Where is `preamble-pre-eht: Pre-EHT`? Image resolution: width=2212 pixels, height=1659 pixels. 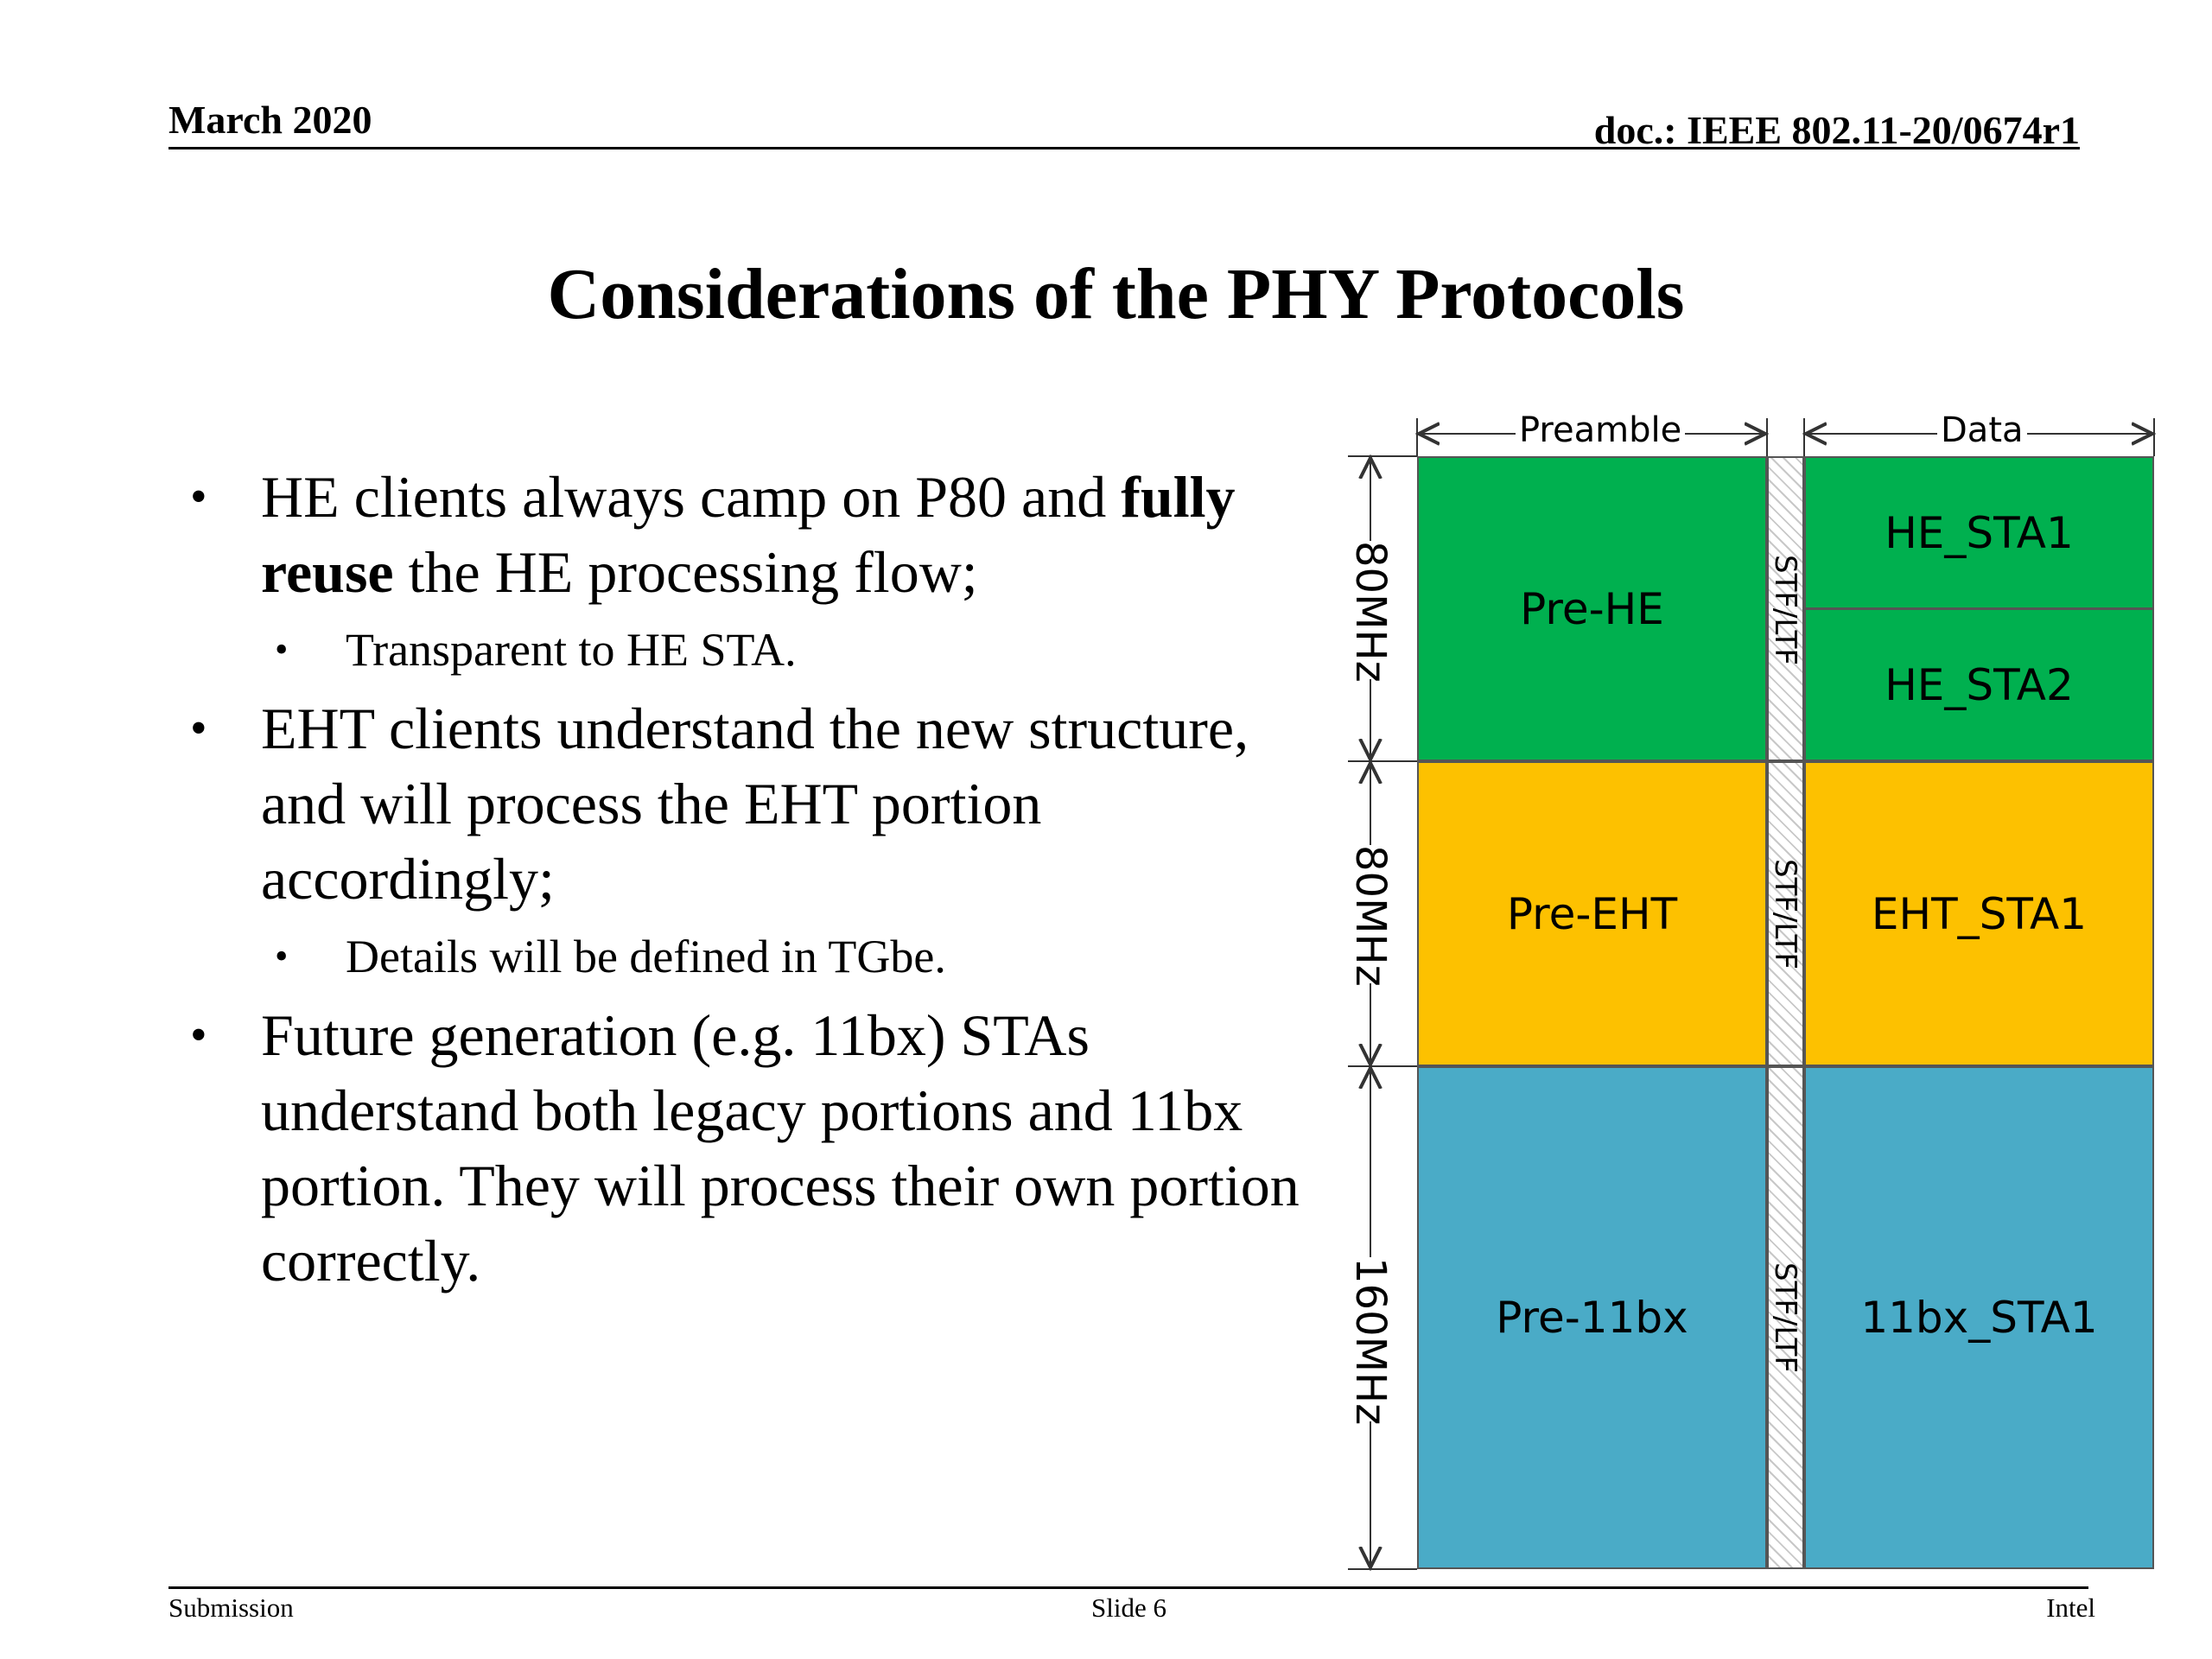 preamble-pre-eht: Pre-EHT is located at coordinates (1592, 913).